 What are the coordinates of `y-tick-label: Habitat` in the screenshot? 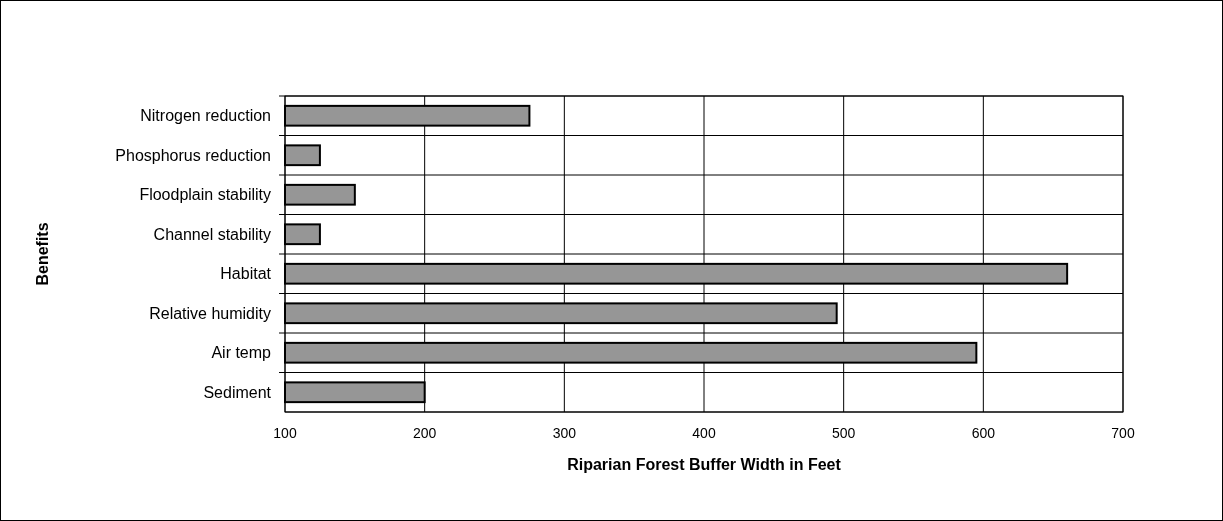 It's located at (246, 274).